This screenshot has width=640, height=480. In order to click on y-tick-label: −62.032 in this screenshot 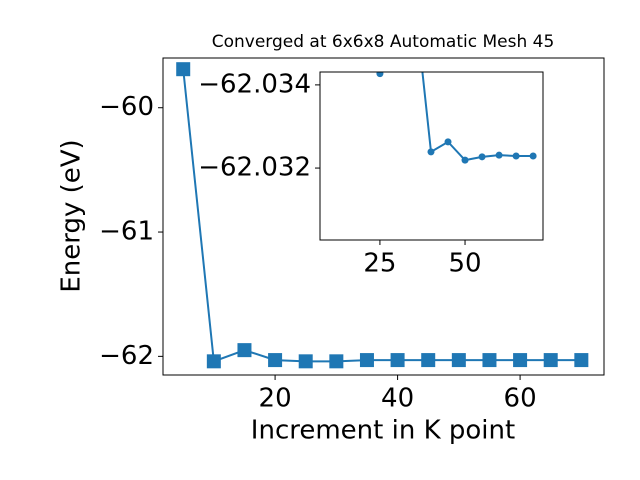, I will do `click(254, 168)`.